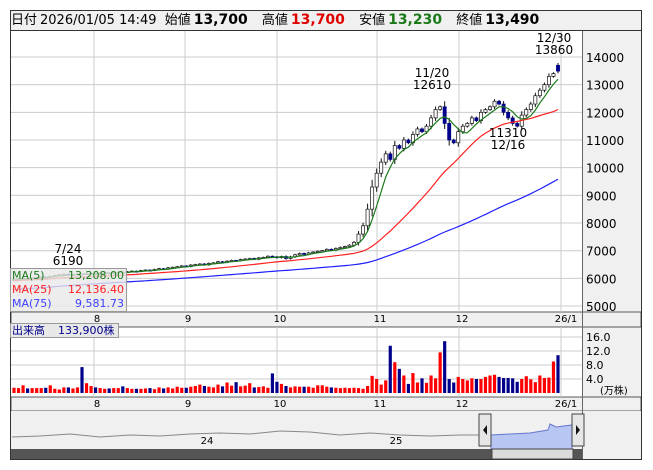 This screenshot has width=653, height=470. I want to click on ma25-label: MA(25), so click(32, 289).